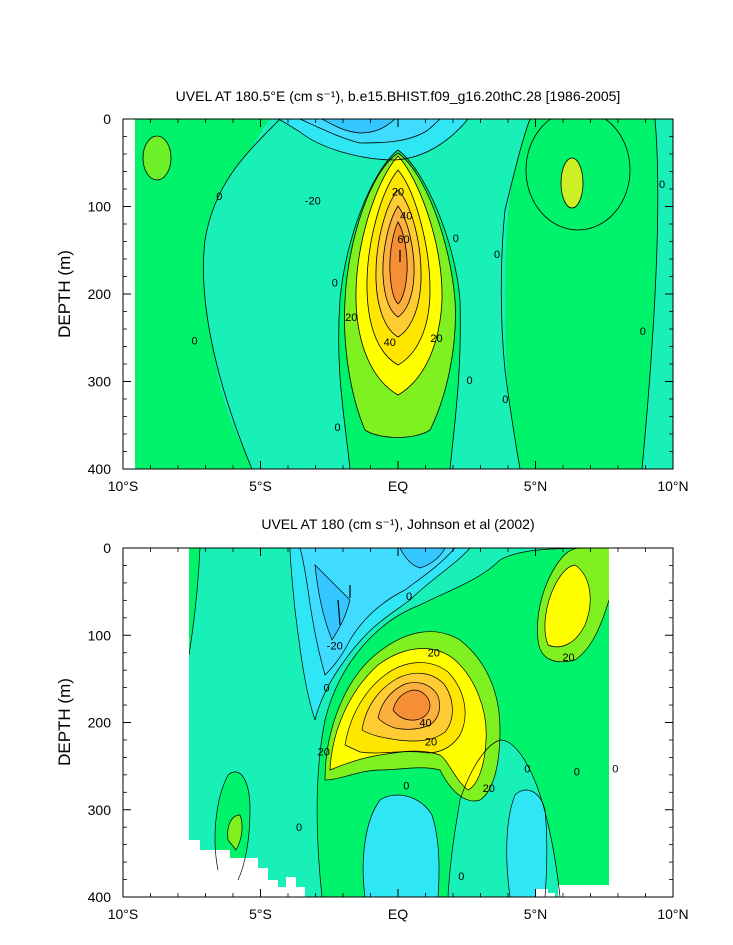 This screenshot has height=945, width=733. I want to click on panel-2-fill-west-strip, so click(194, 601).